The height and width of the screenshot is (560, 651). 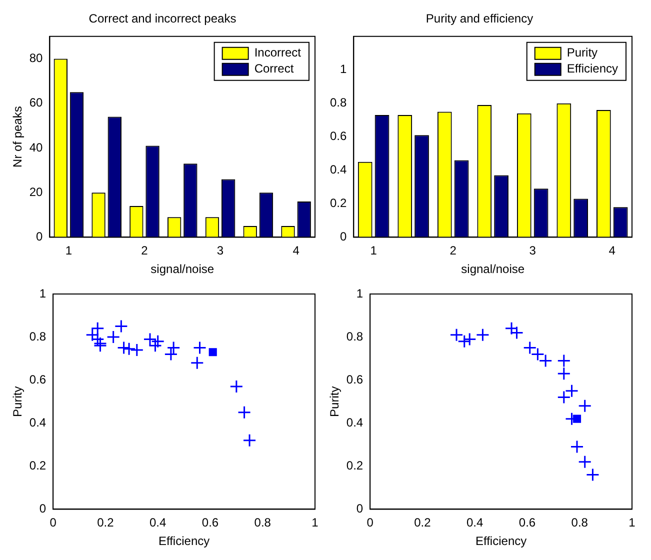 I want to click on chart-title: Correct and incorrect peaks, so click(x=162, y=19).